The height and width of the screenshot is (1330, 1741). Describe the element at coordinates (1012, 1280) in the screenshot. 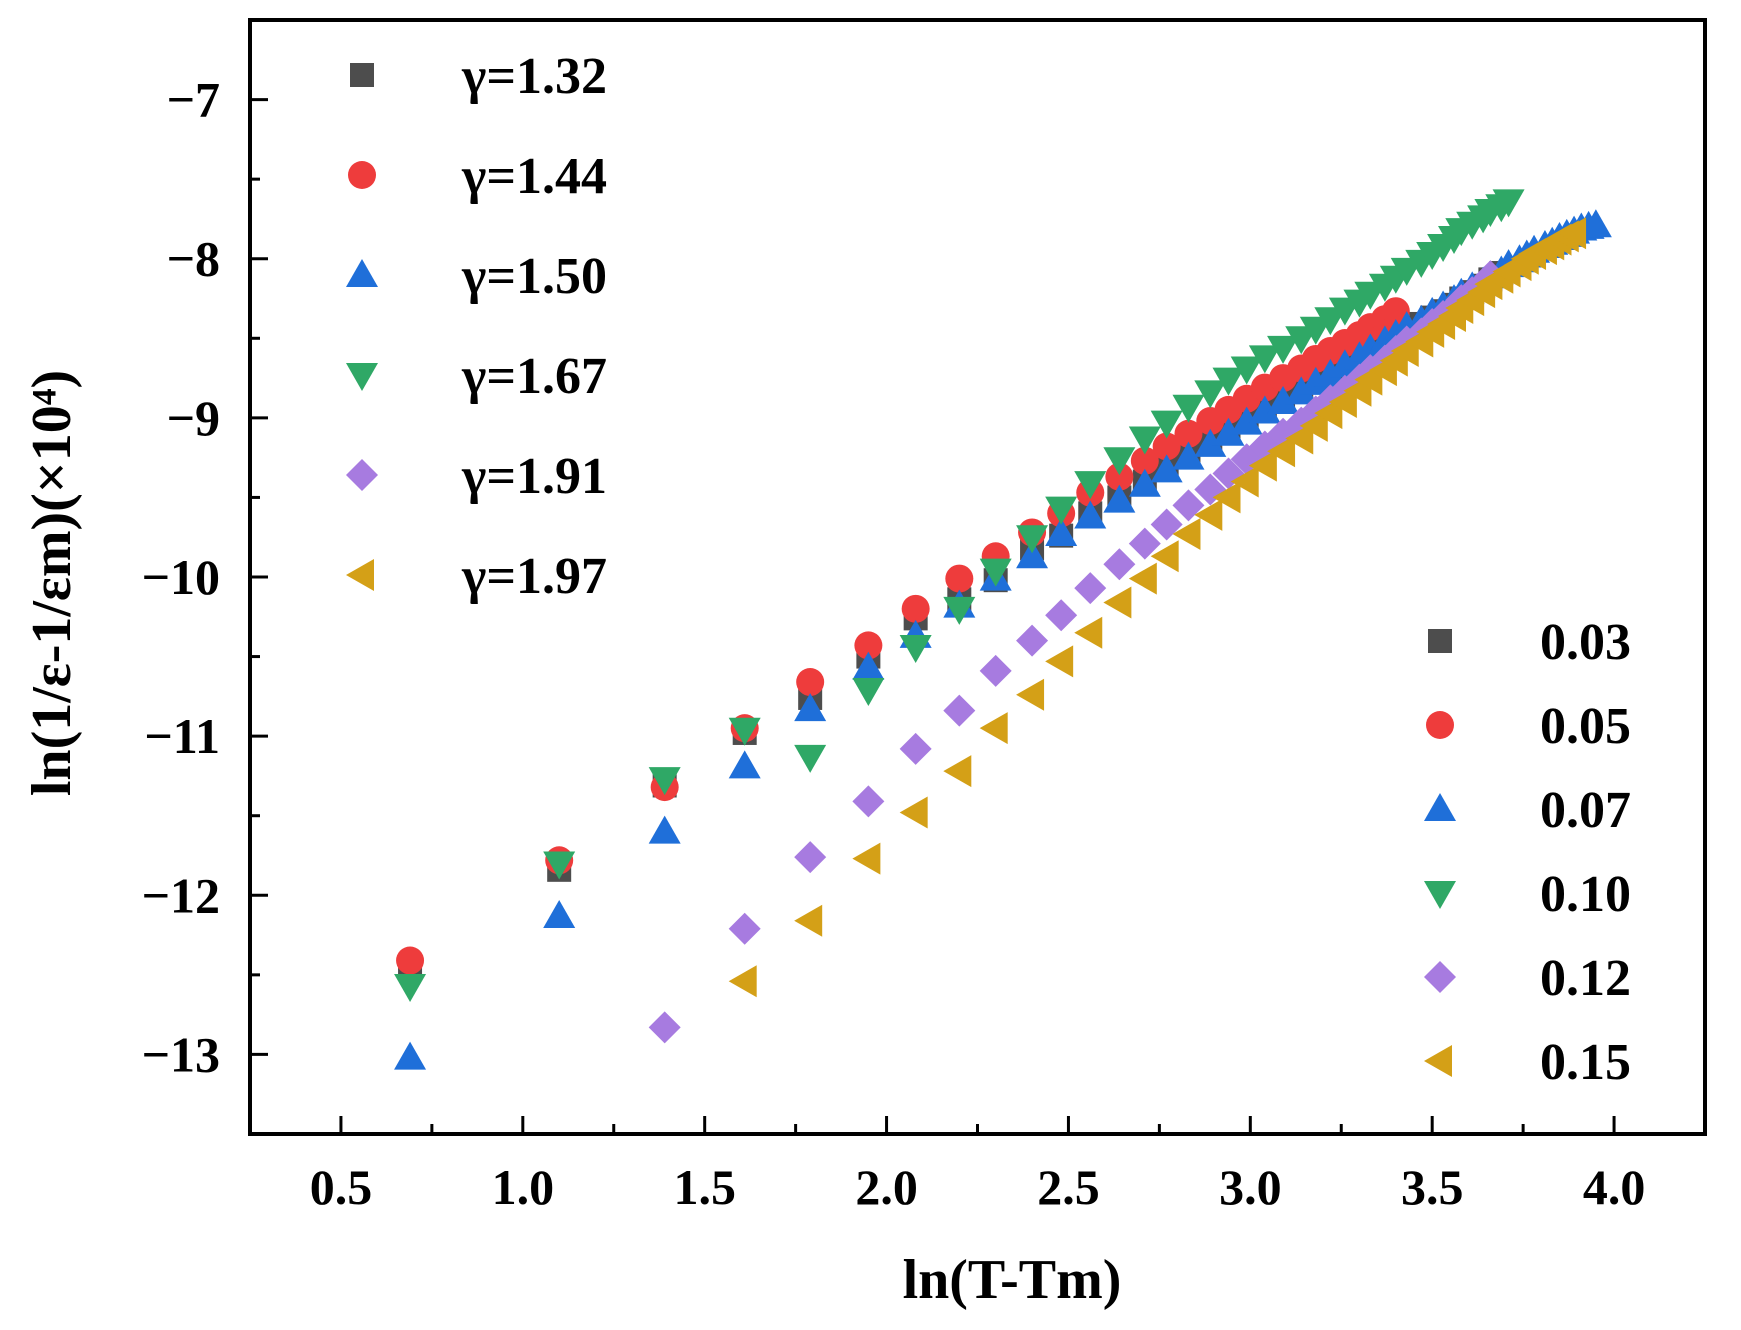

I see `x-axis-label: ln(T-Tm)` at that location.